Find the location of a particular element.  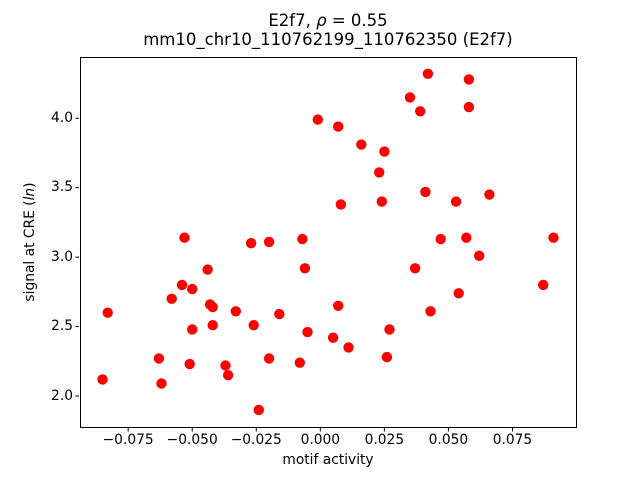

x-tick-label: 0.025 is located at coordinates (384, 440).